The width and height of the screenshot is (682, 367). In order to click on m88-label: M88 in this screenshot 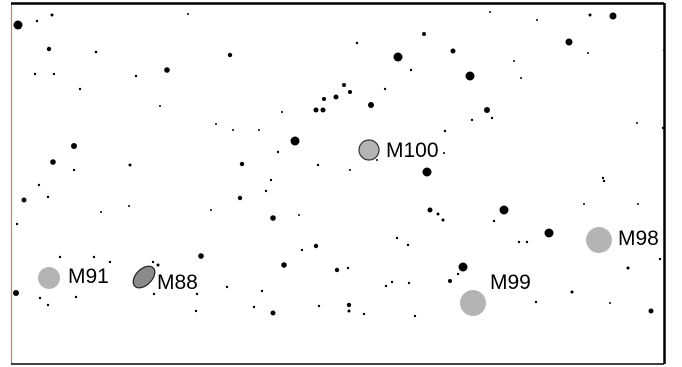, I will do `click(177, 282)`.